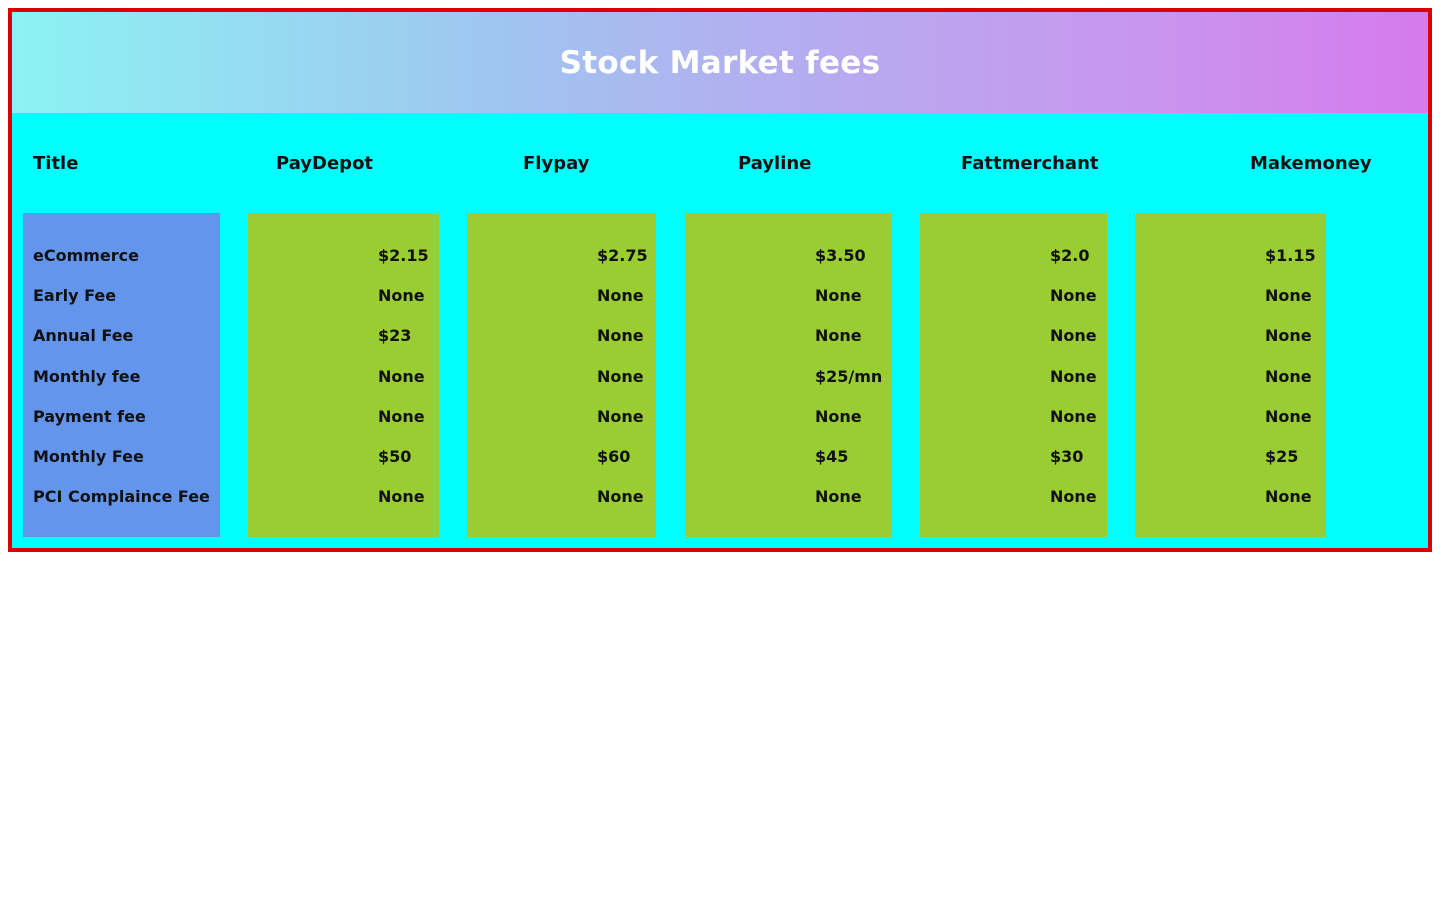 The width and height of the screenshot is (1440, 900). I want to click on paydepot-monthly-fee-value: None, so click(401, 376).